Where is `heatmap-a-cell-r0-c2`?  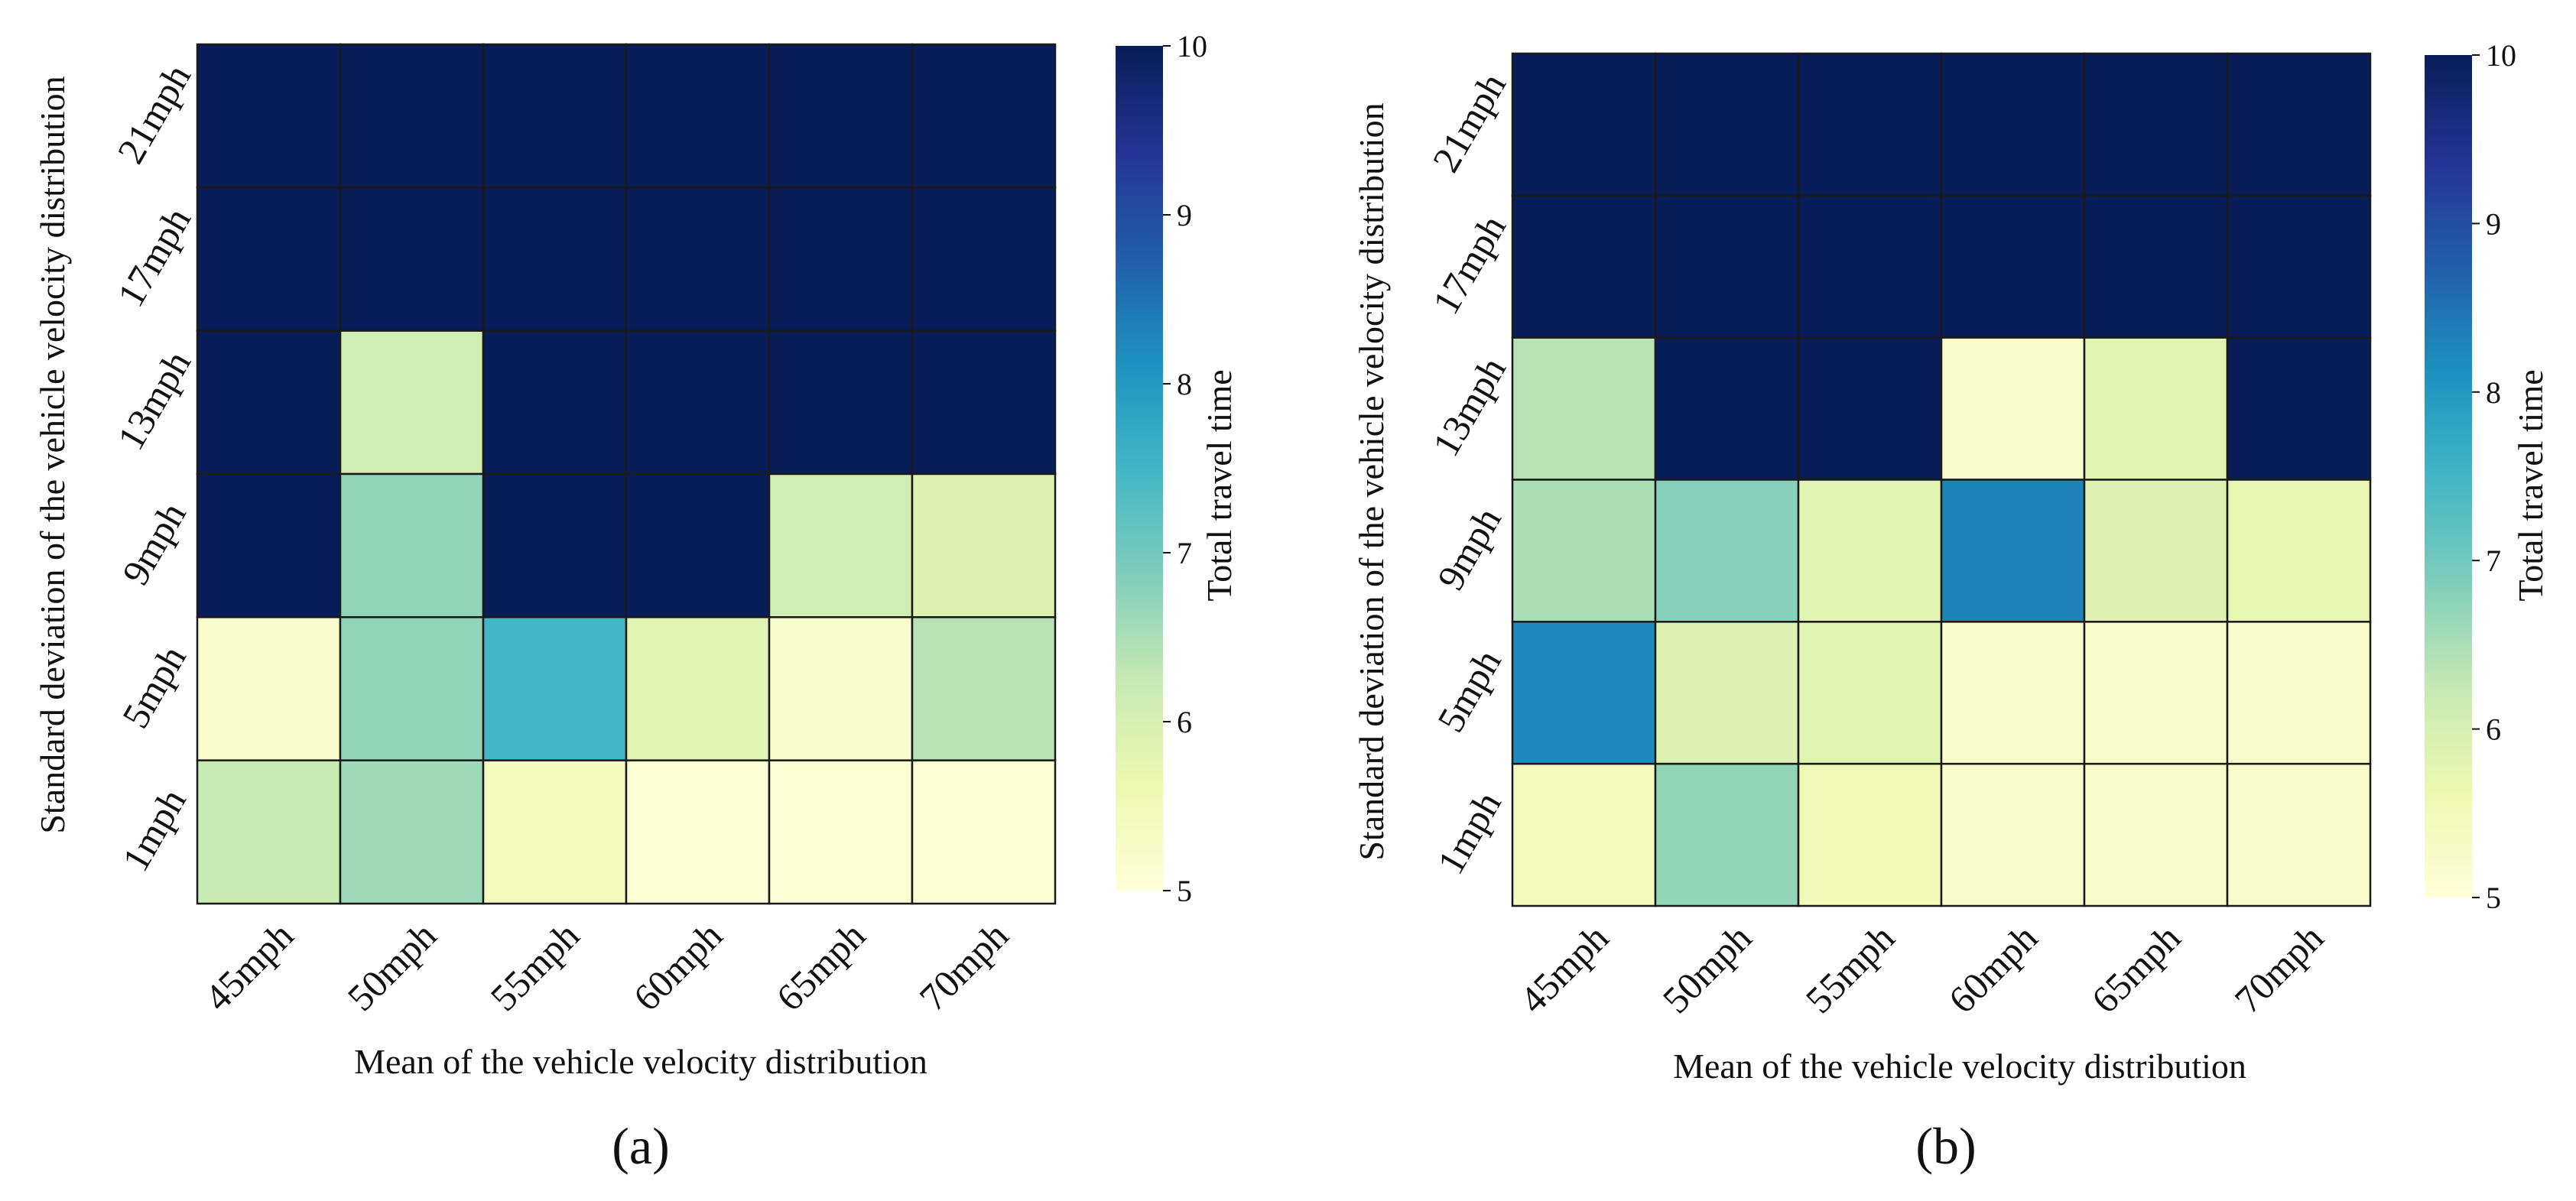
heatmap-a-cell-r0-c2 is located at coordinates (555, 116).